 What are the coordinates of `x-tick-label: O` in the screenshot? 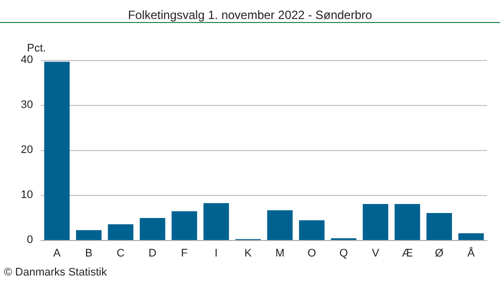 It's located at (312, 254).